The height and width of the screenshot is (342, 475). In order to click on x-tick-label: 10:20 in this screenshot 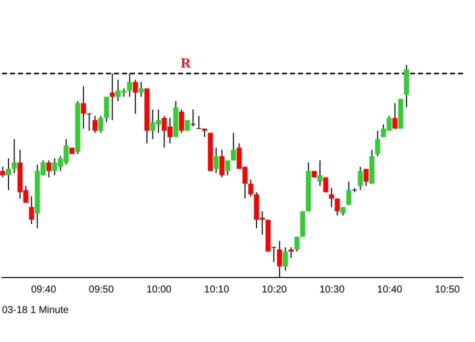, I will do `click(275, 290)`.